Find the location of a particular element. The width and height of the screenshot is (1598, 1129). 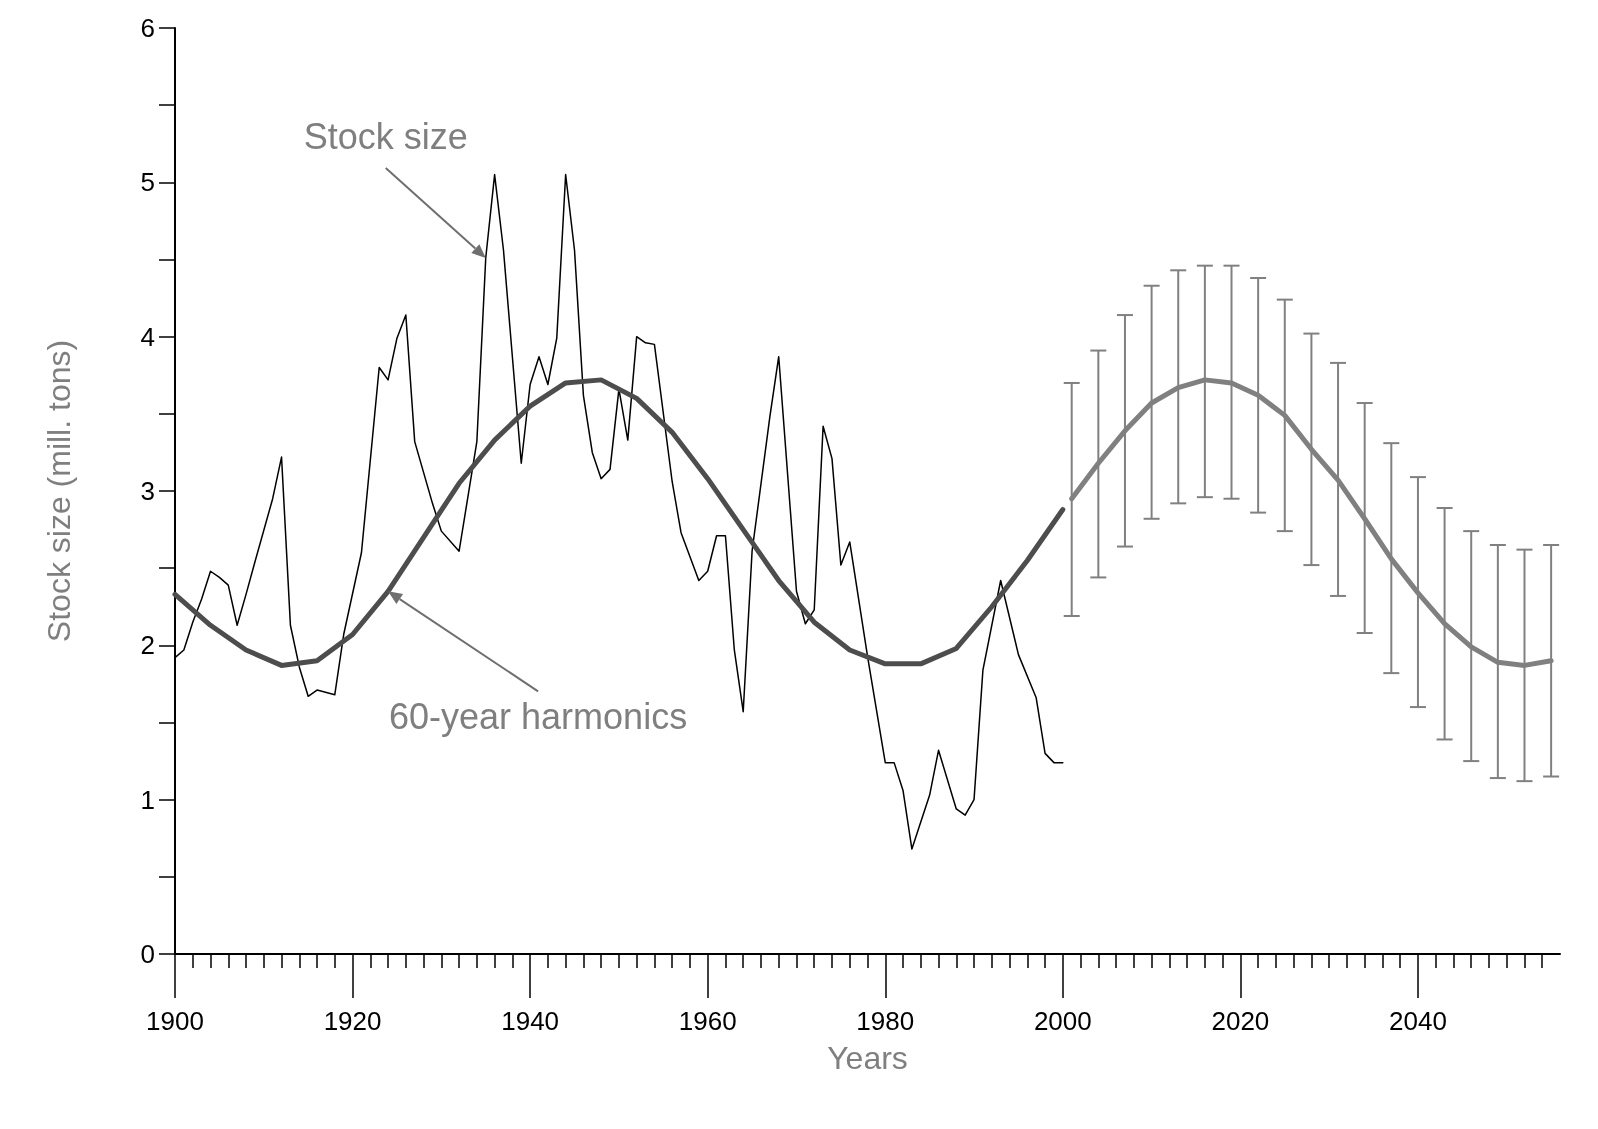

series-label: 60-year harmonics is located at coordinates (538, 716).